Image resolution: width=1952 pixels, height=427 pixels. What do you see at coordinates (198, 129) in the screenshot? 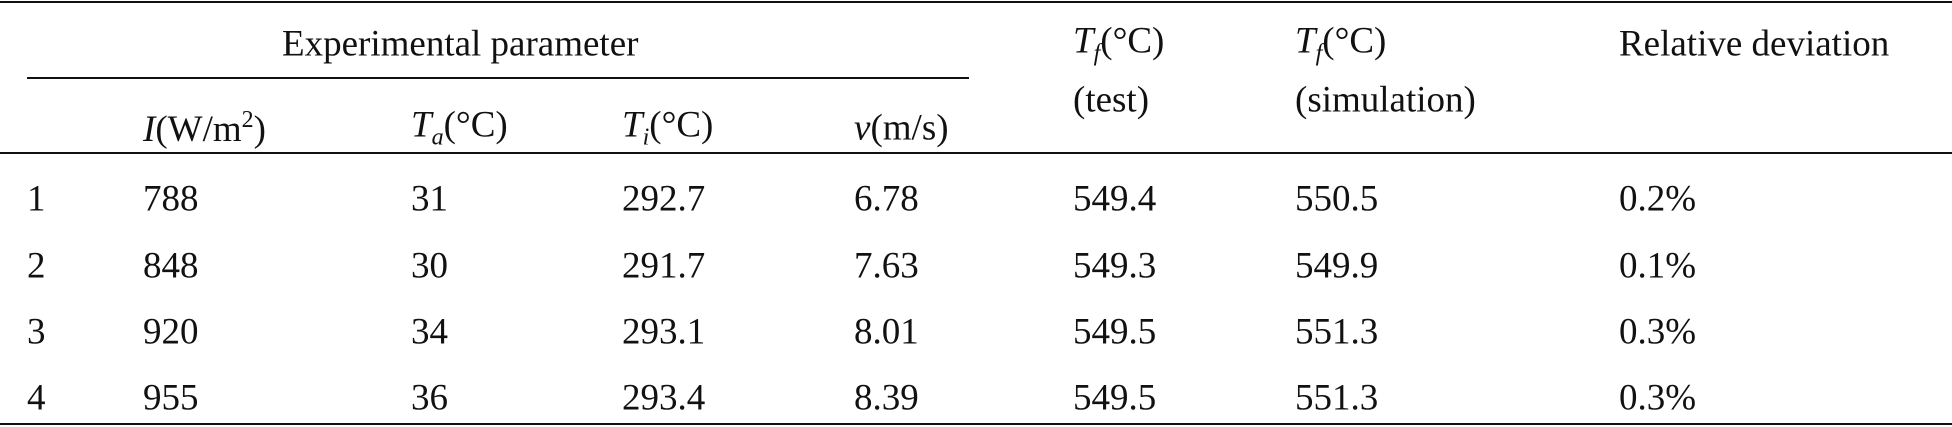
I see `header-unit: (W/m` at bounding box center [198, 129].